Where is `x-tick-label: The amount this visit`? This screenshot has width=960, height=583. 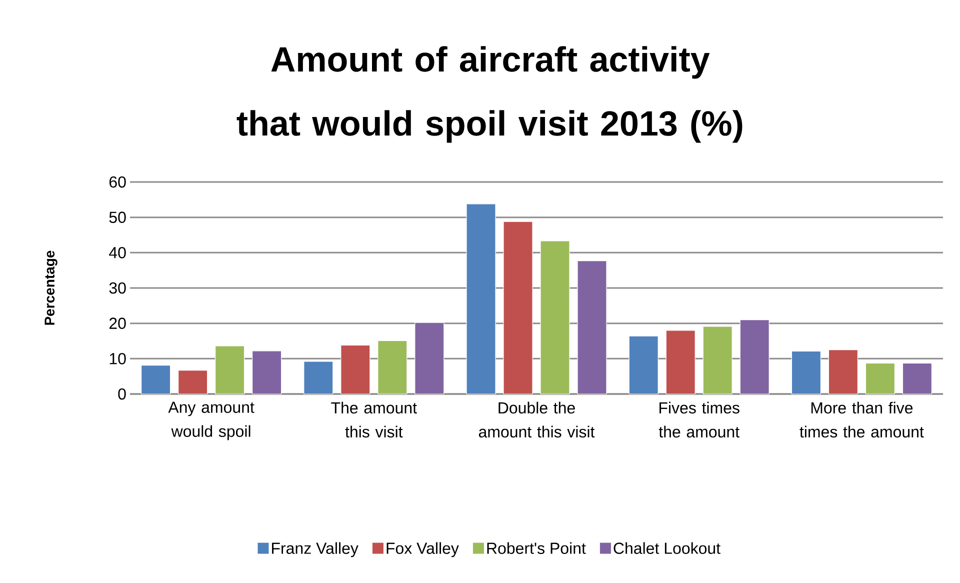 x-tick-label: The amount this visit is located at coordinates (374, 420).